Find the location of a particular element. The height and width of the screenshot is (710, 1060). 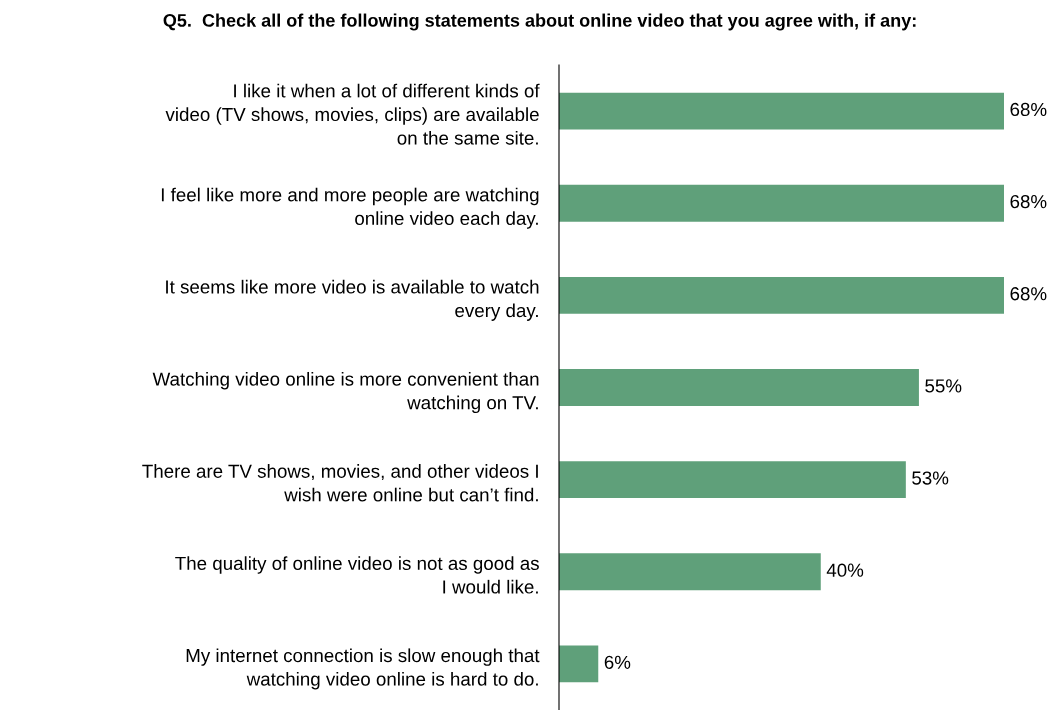

y-tick-label: The quality of online video is not as good as I would like. is located at coordinates (357, 575).